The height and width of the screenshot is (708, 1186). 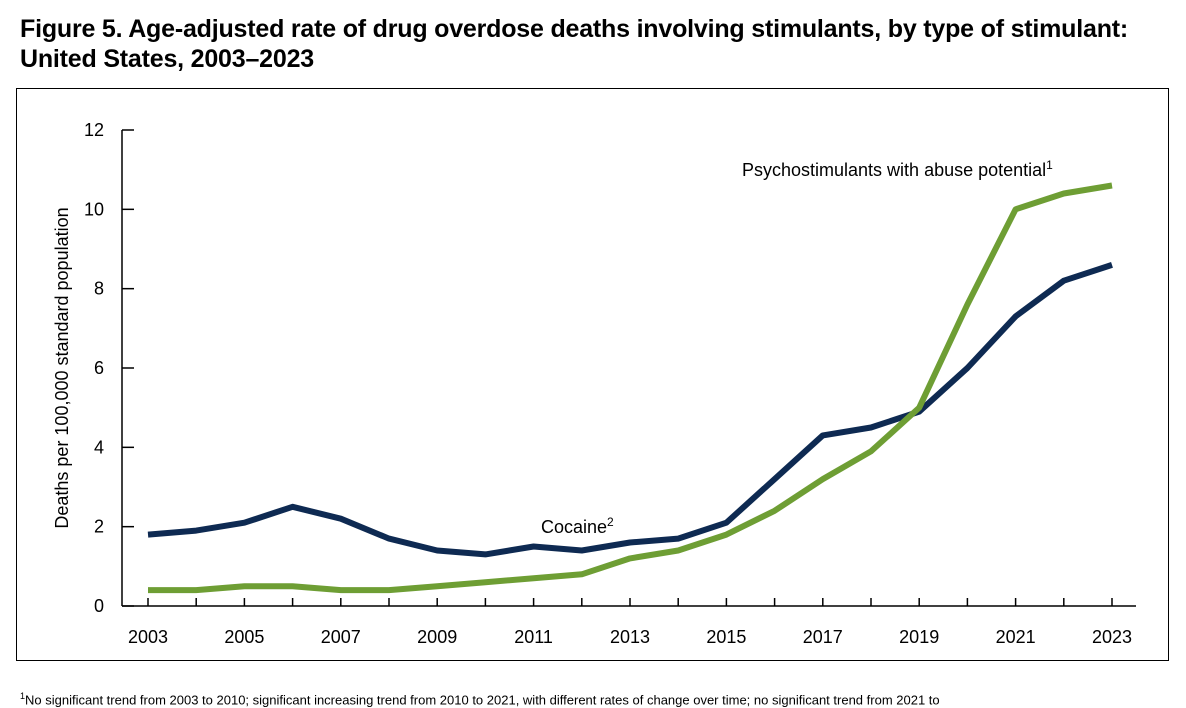 I want to click on x-tick-label: 2021, so click(x=1016, y=637).